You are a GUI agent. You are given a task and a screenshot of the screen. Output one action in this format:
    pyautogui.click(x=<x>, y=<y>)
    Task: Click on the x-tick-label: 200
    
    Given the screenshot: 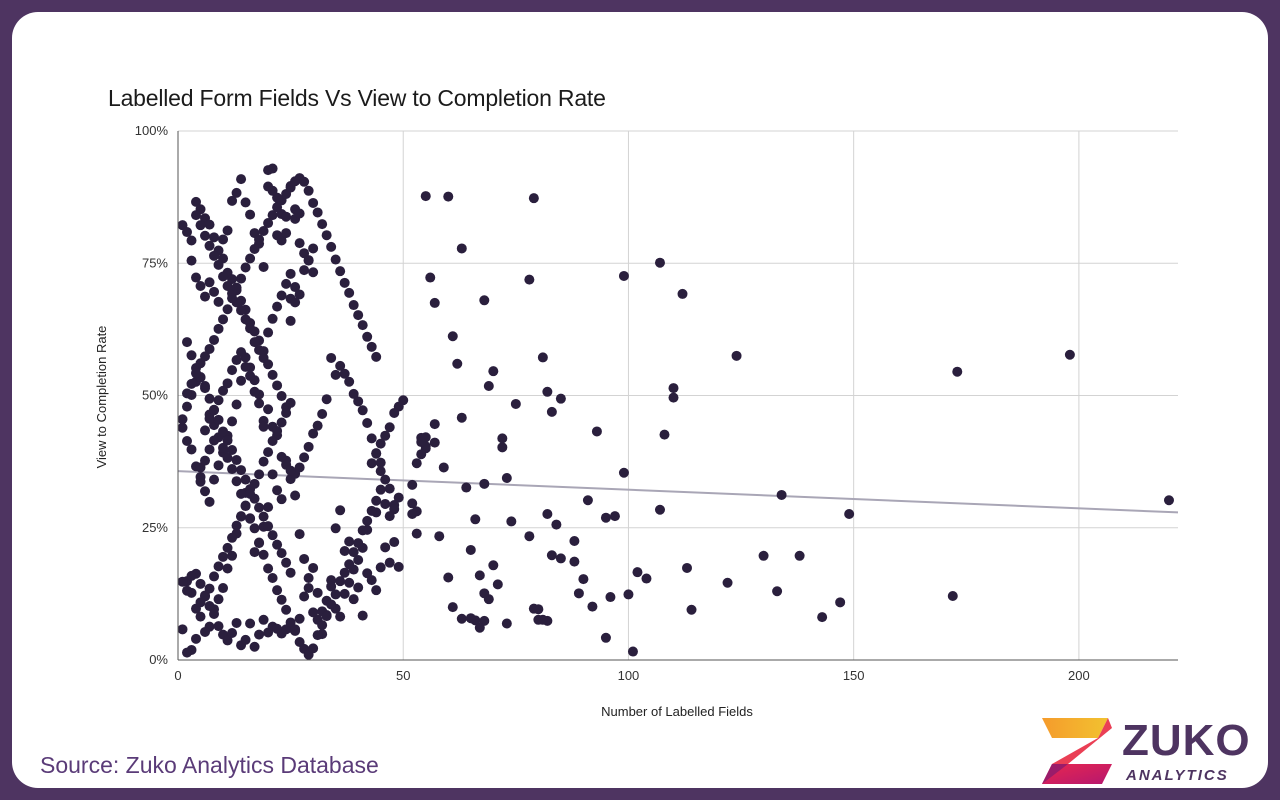 What is the action you would take?
    pyautogui.click(x=1079, y=675)
    